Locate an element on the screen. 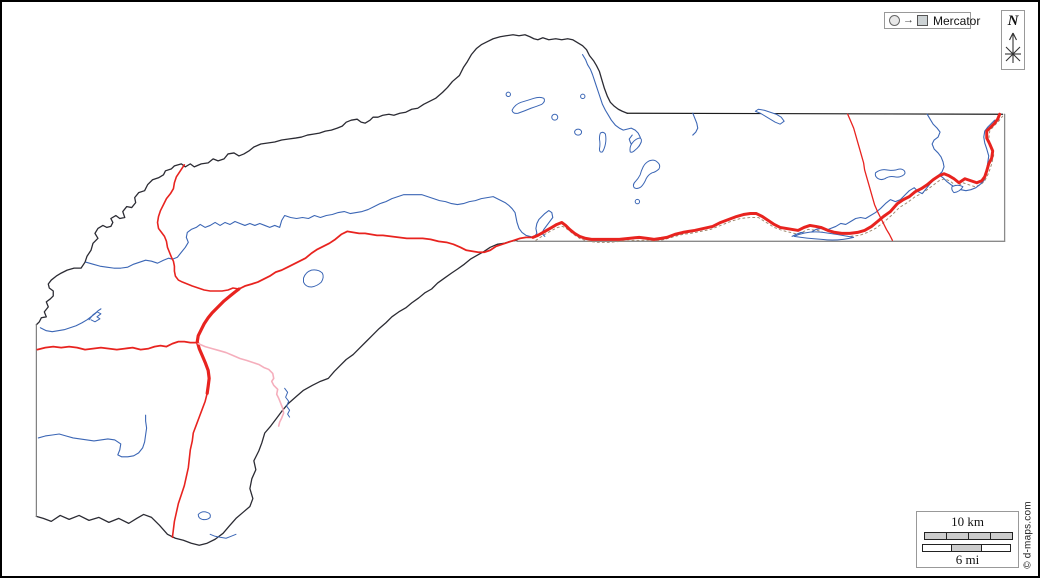 This screenshot has width=1040, height=578. road-northeast-medium is located at coordinates (386, 260).